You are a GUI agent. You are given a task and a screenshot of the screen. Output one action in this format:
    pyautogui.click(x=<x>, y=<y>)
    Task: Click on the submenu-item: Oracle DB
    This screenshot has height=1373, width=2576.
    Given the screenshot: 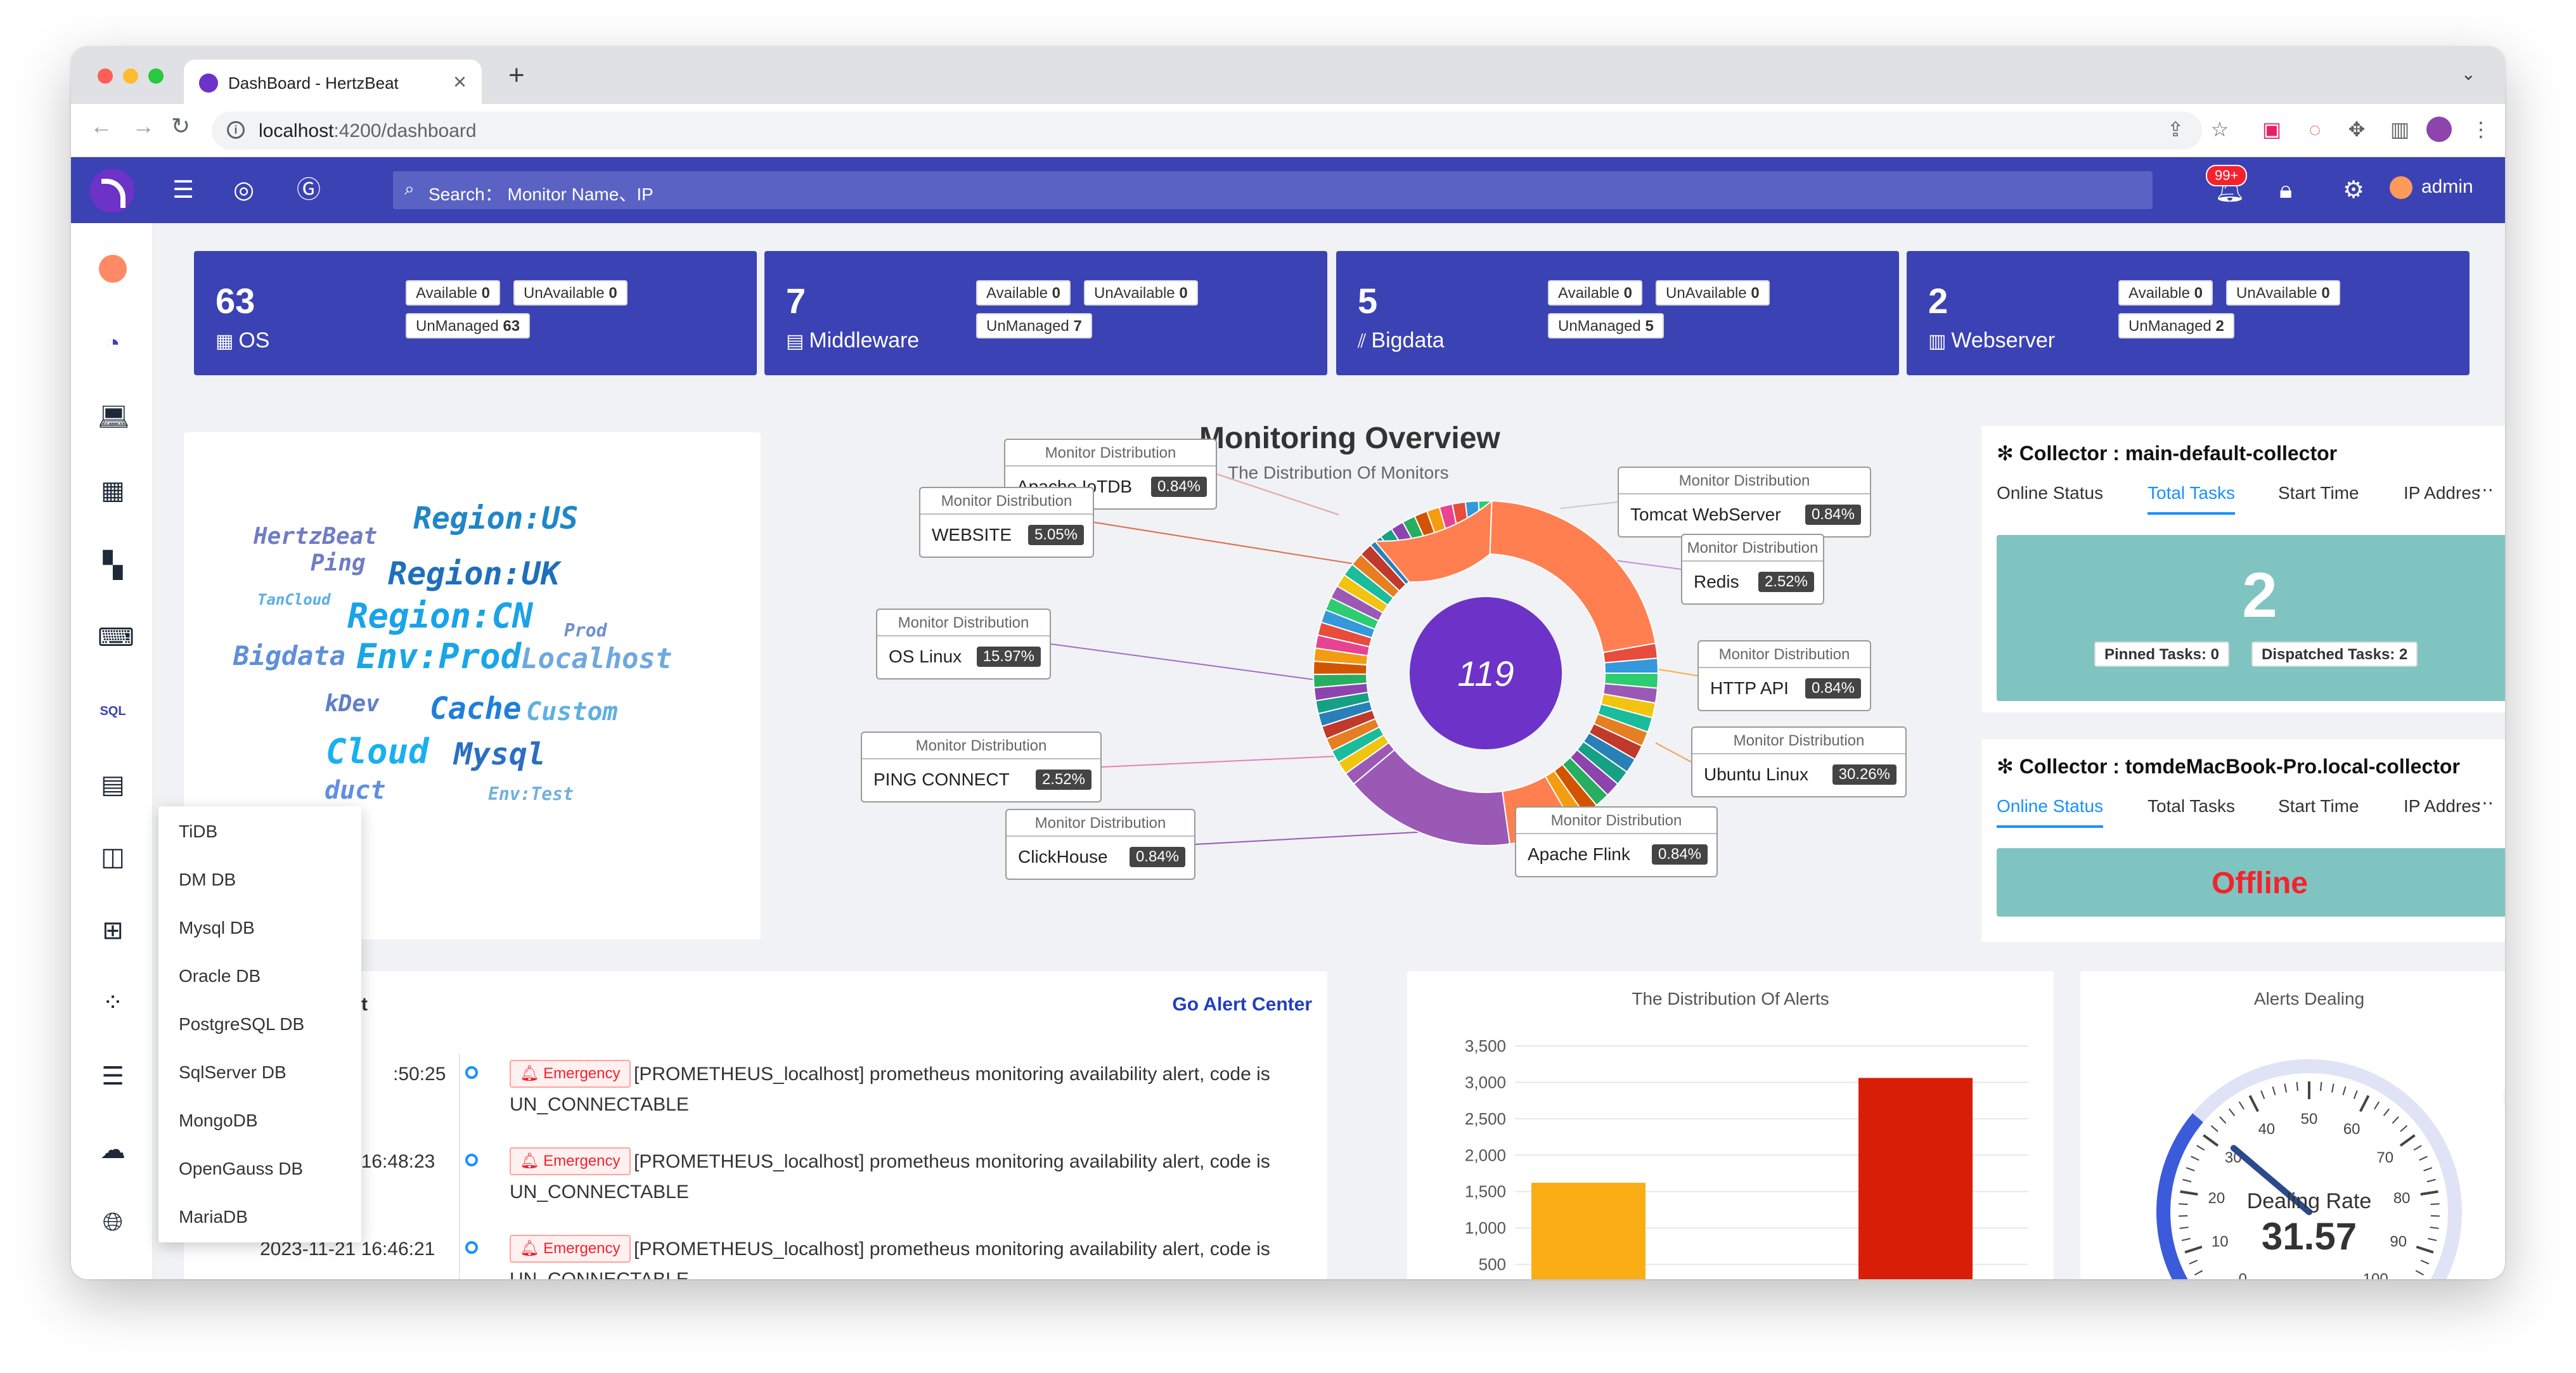 What is the action you would take?
    pyautogui.click(x=220, y=976)
    